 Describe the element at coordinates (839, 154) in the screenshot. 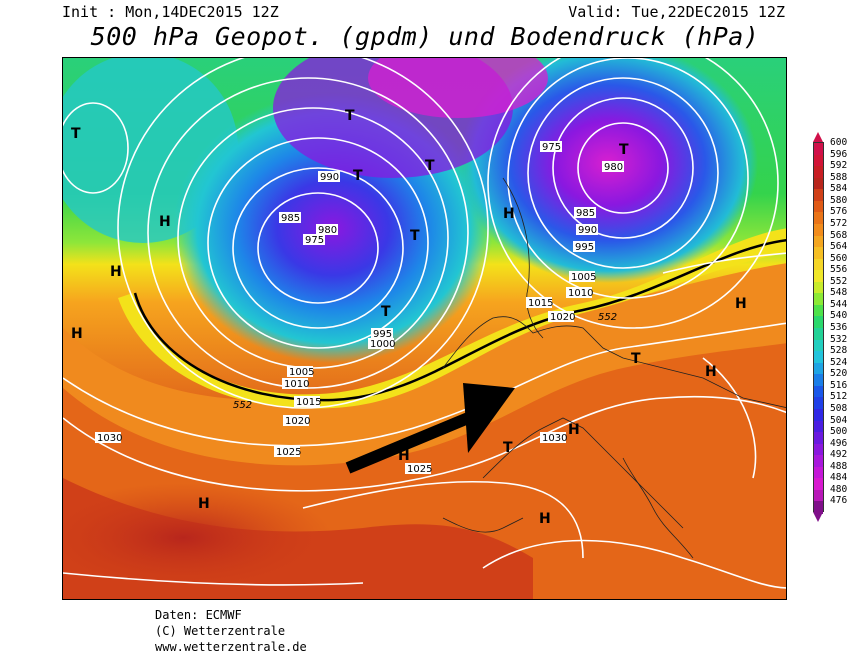

I see `legend-value: 596` at that location.